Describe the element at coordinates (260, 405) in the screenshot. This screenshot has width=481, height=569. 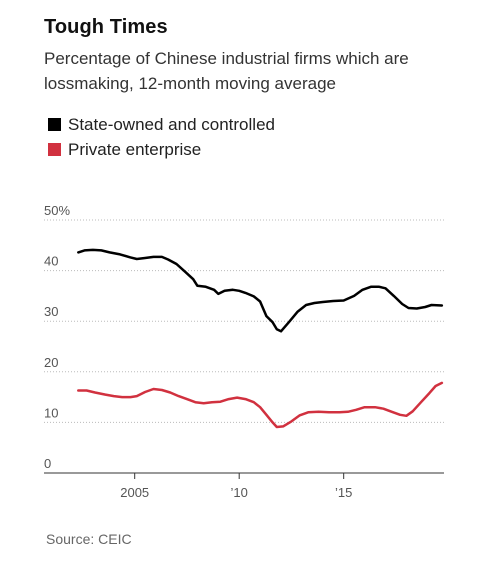
I see `series-line-private` at that location.